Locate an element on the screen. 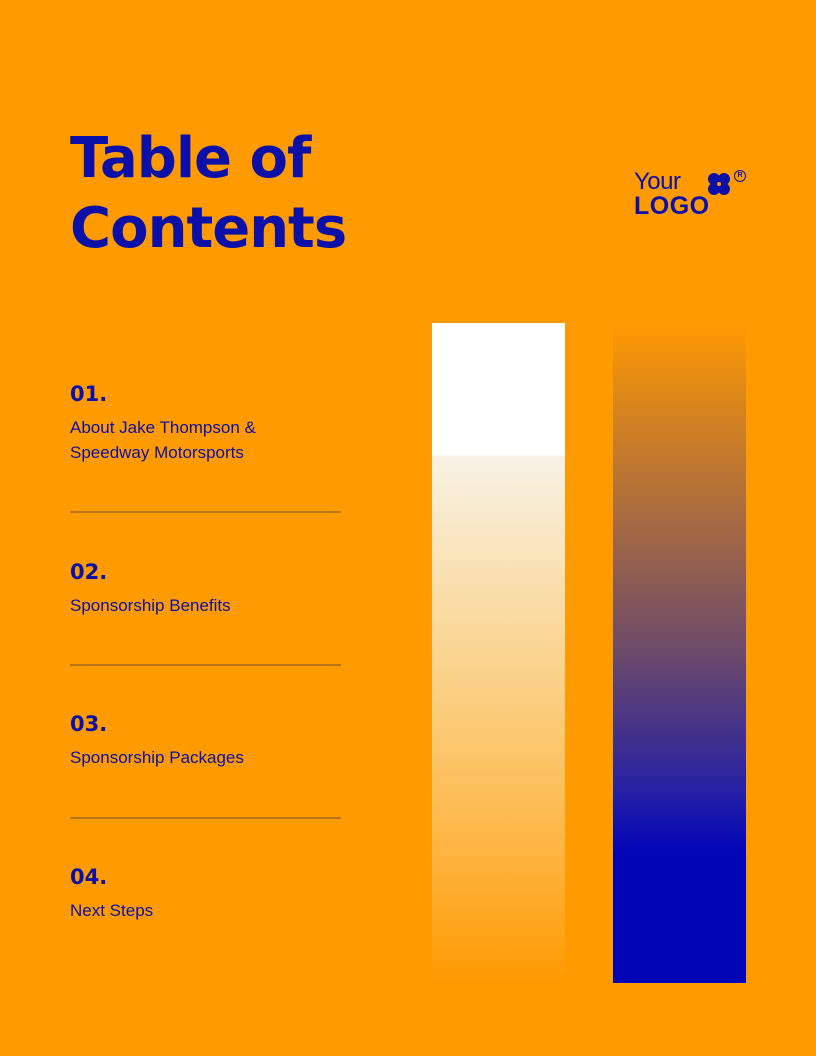  toc-item-label: Next Steps is located at coordinates (112, 910).